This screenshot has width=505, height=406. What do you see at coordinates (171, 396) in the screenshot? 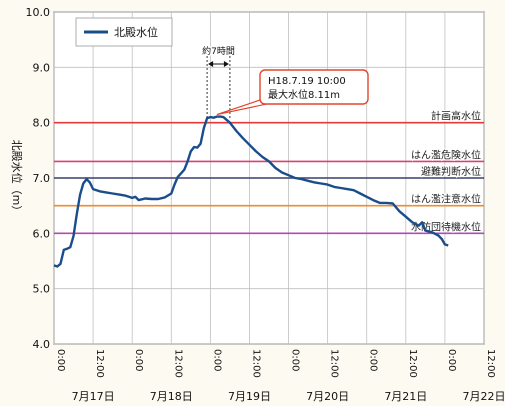
I see `day-label: 7月18日` at bounding box center [171, 396].